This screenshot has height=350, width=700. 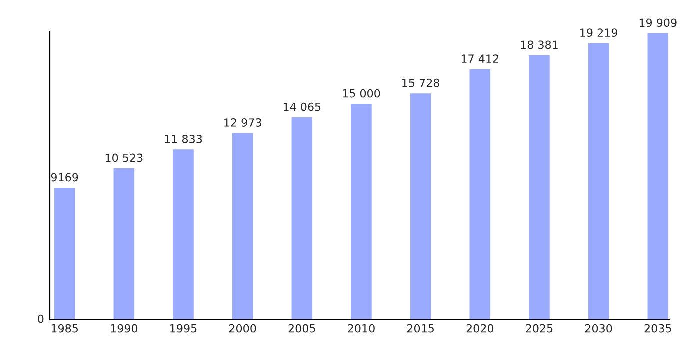 What do you see at coordinates (658, 23) in the screenshot?
I see `data-label: 19 909` at bounding box center [658, 23].